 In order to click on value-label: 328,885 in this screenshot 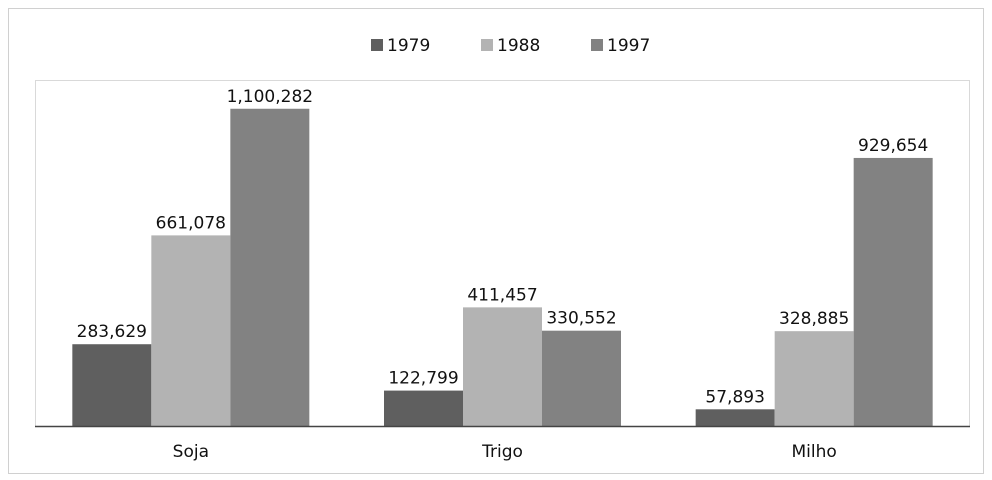, I will do `click(814, 319)`.